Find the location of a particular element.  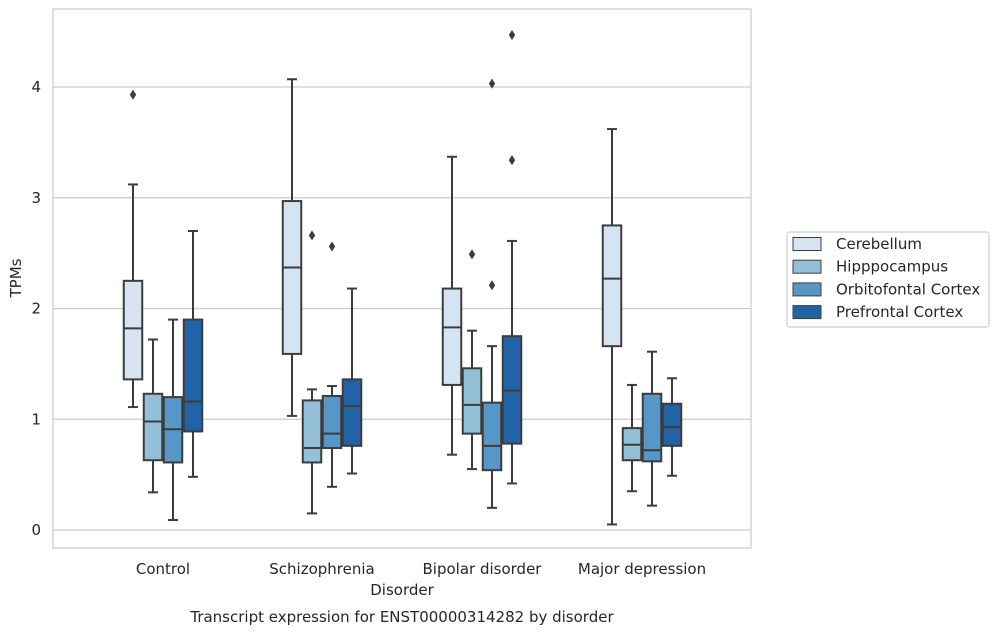

legend-frame is located at coordinates (888, 279).